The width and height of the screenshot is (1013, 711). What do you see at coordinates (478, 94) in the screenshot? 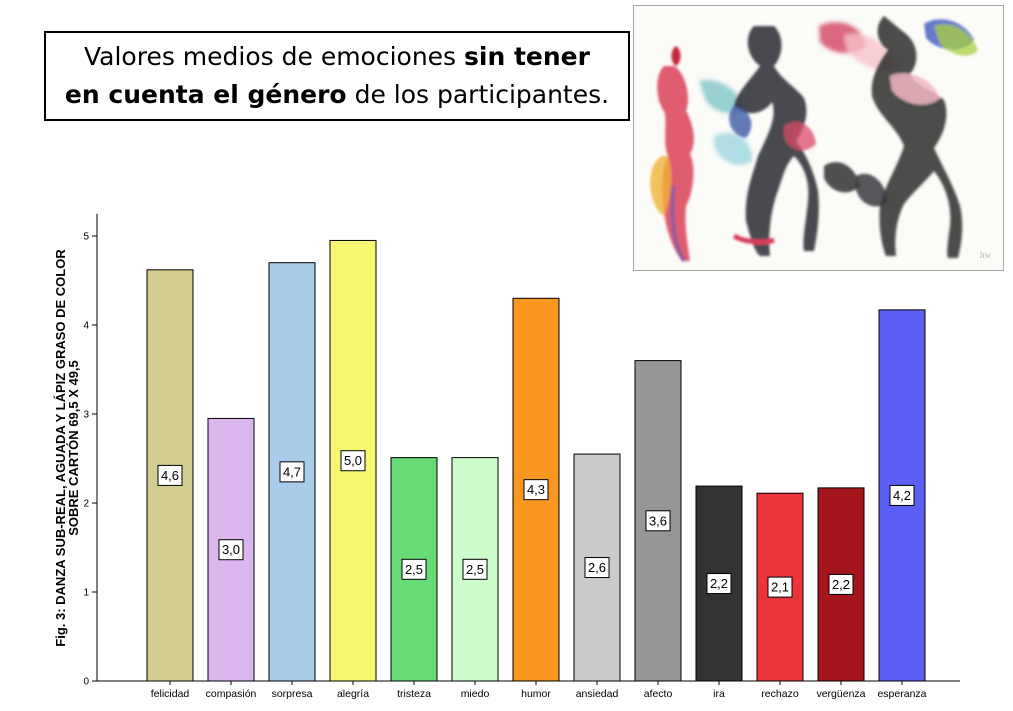
I see `title-text-2: de los participantes.` at bounding box center [478, 94].